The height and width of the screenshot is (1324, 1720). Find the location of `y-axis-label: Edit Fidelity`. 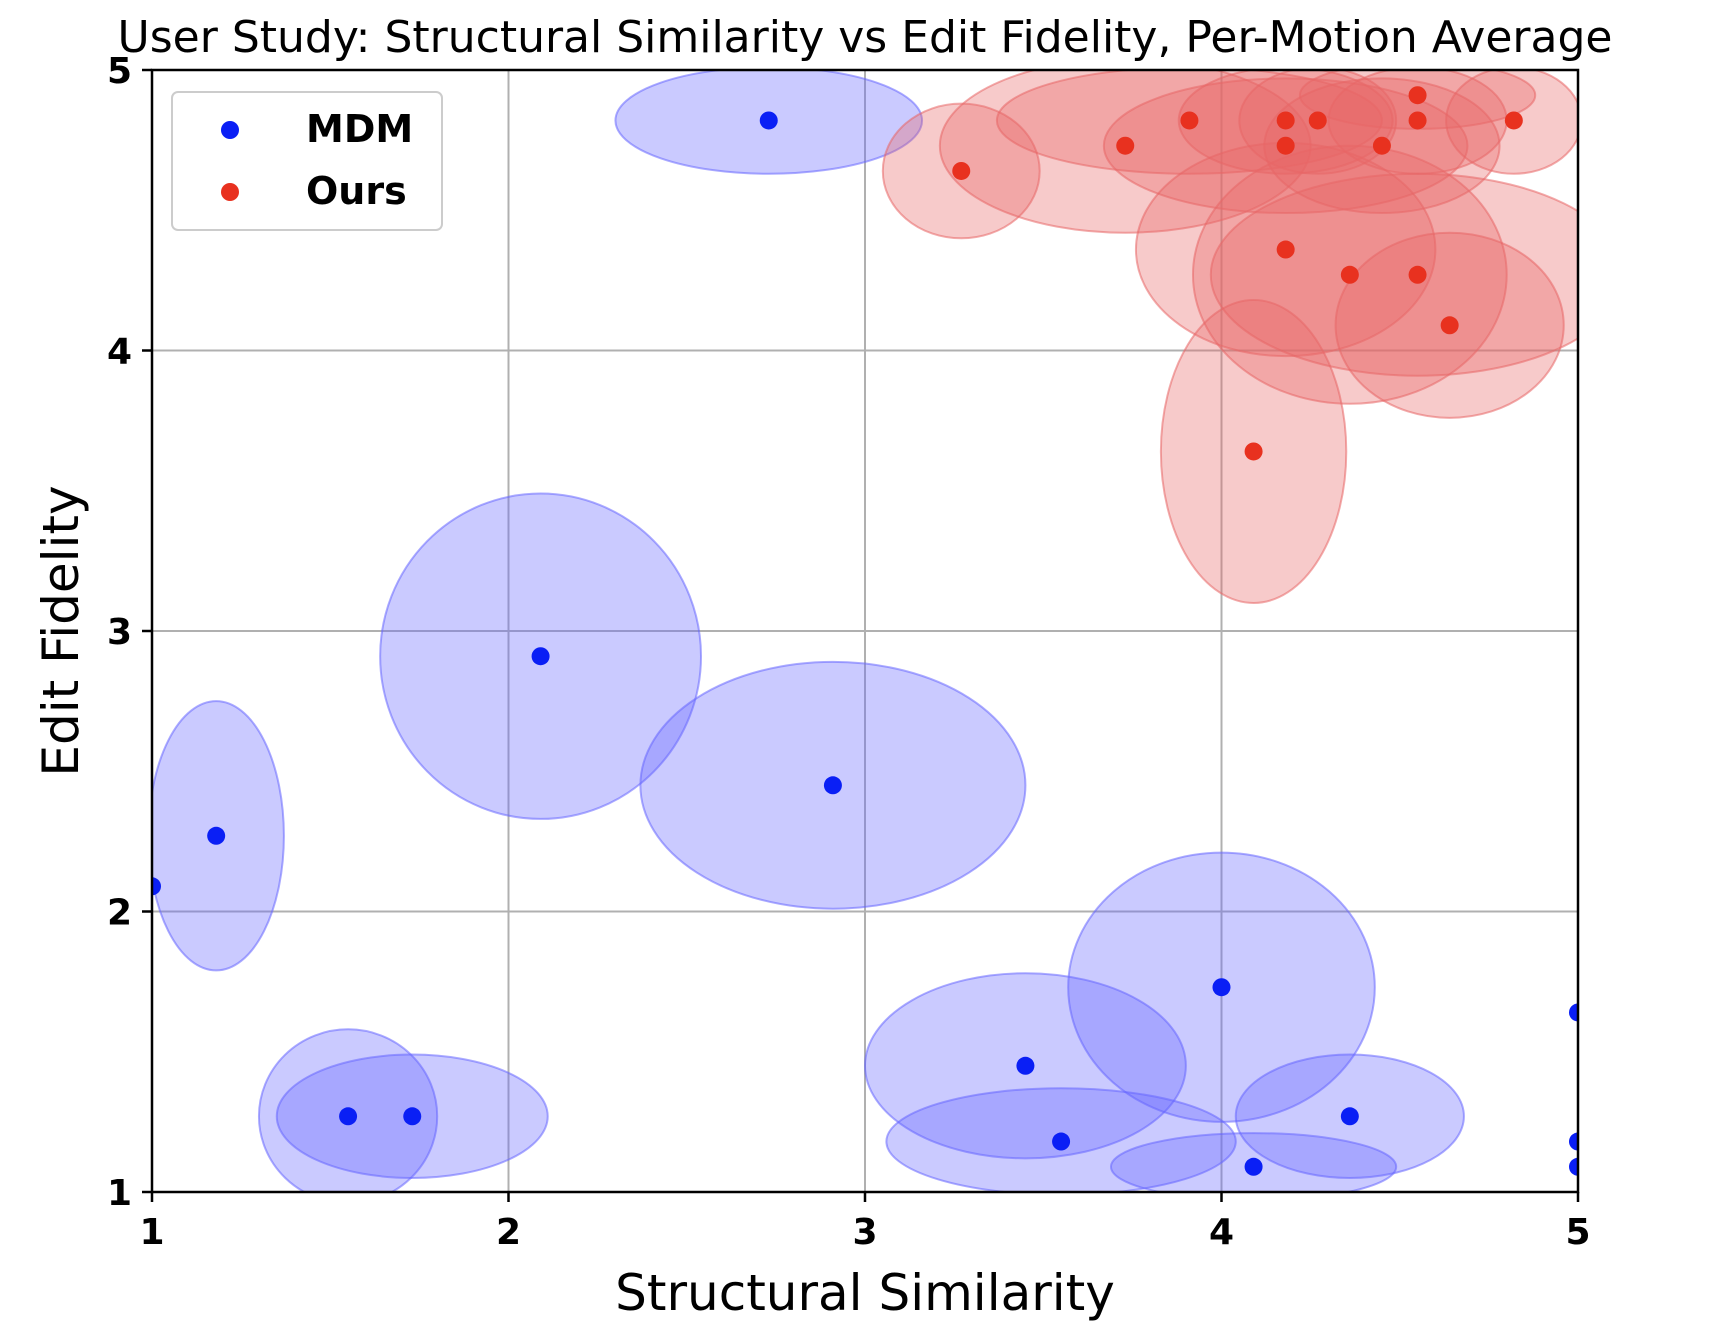

y-axis-label: Edit Fidelity is located at coordinates (61, 630).